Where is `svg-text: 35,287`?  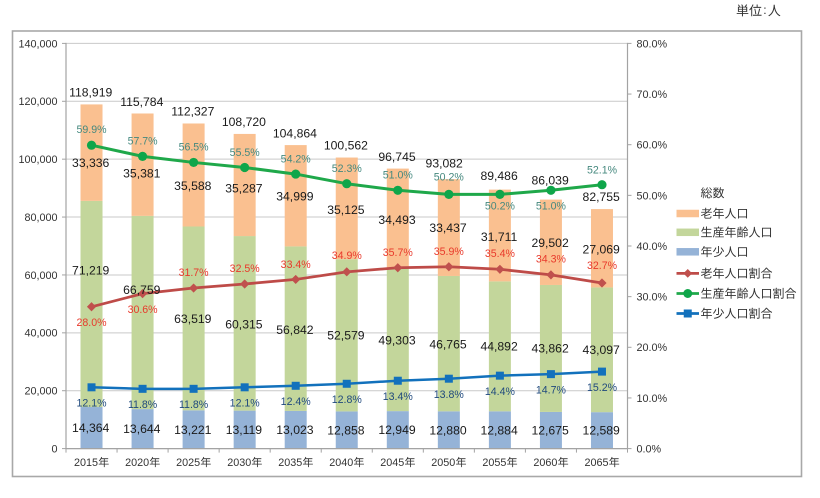
svg-text: 35,287 is located at coordinates (243, 189).